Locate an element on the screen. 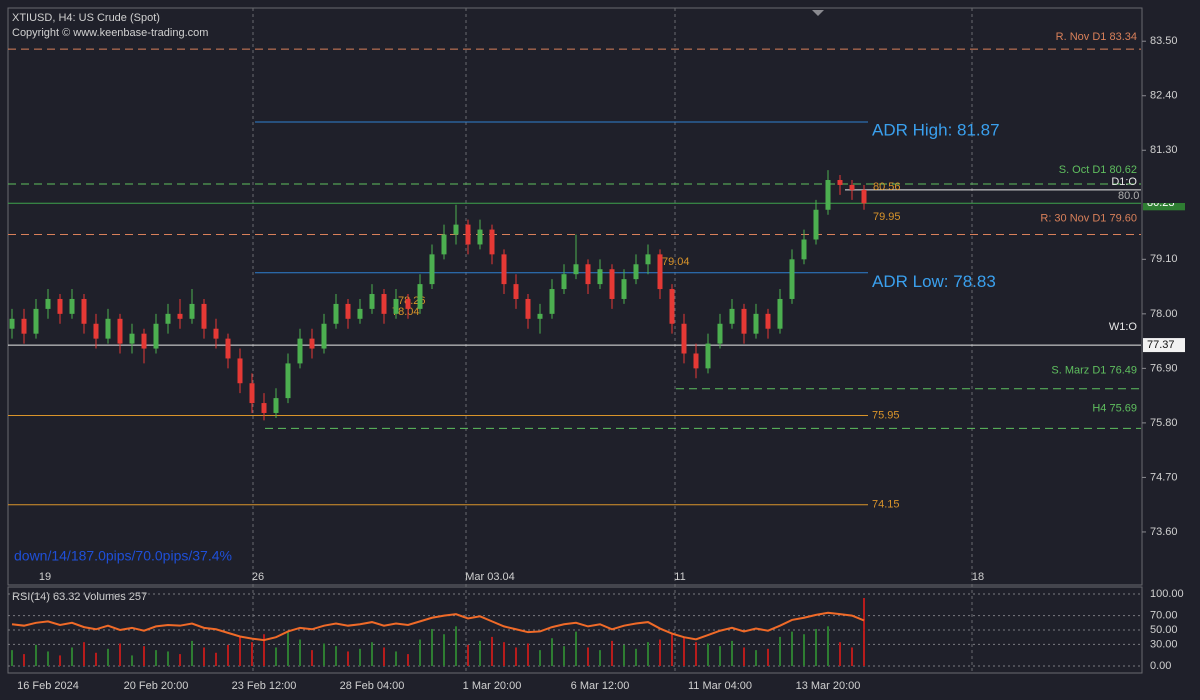 This screenshot has width=1200, height=700. period-label: 11 is located at coordinates (679, 577).